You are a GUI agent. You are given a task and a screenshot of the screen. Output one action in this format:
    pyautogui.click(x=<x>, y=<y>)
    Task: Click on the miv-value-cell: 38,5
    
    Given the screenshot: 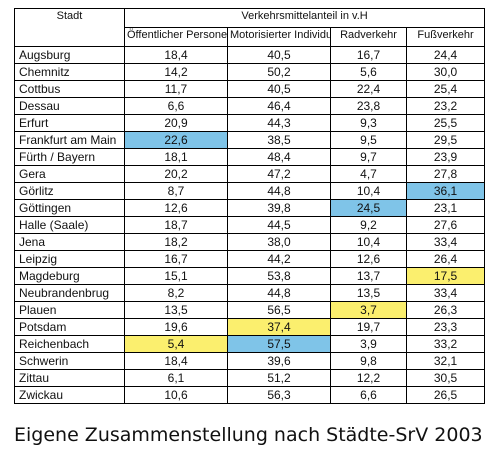 What is the action you would take?
    pyautogui.click(x=279, y=140)
    